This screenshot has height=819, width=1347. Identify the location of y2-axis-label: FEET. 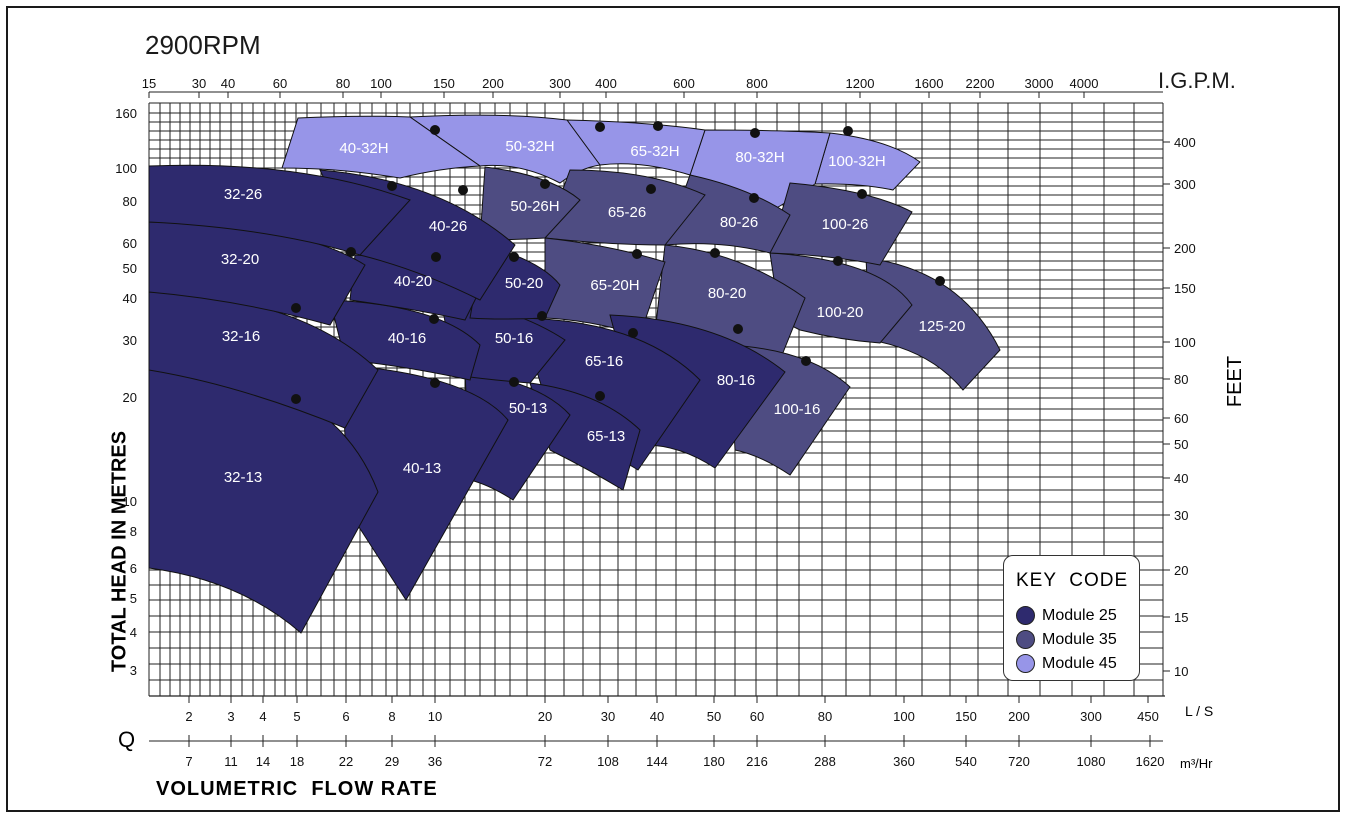
(1235, 381).